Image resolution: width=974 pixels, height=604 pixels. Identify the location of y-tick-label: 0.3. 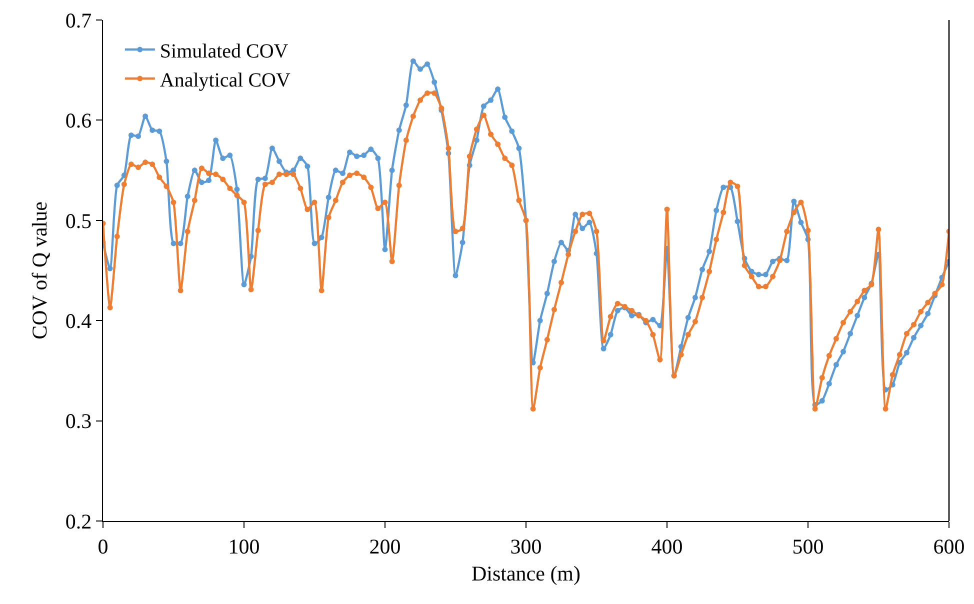
(78, 421).